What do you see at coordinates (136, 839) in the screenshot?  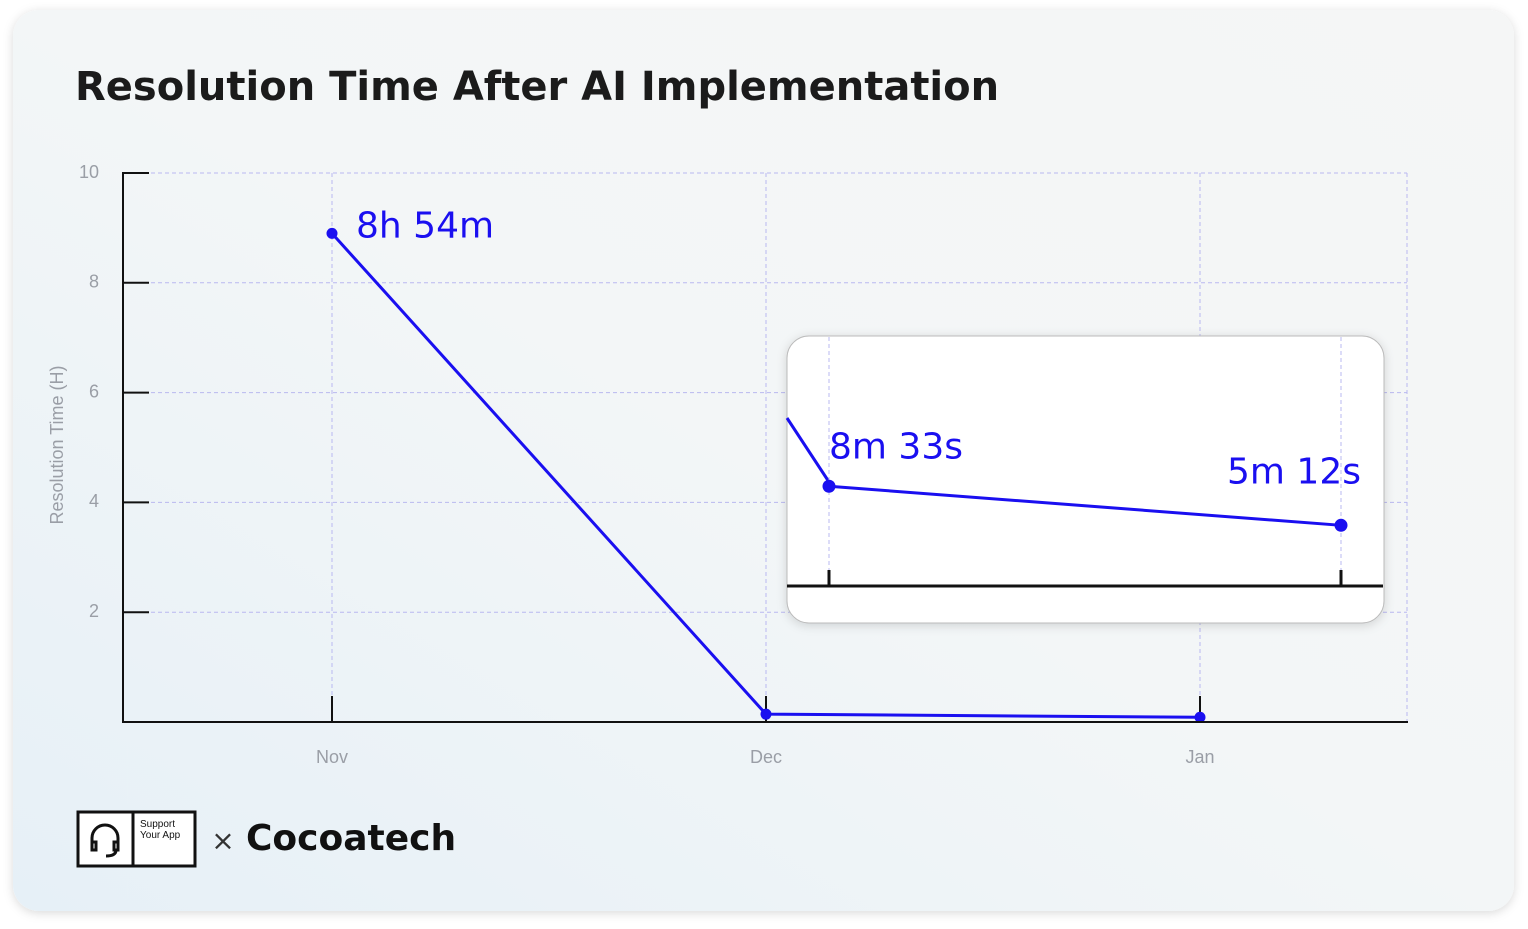 I see `partner-logo` at bounding box center [136, 839].